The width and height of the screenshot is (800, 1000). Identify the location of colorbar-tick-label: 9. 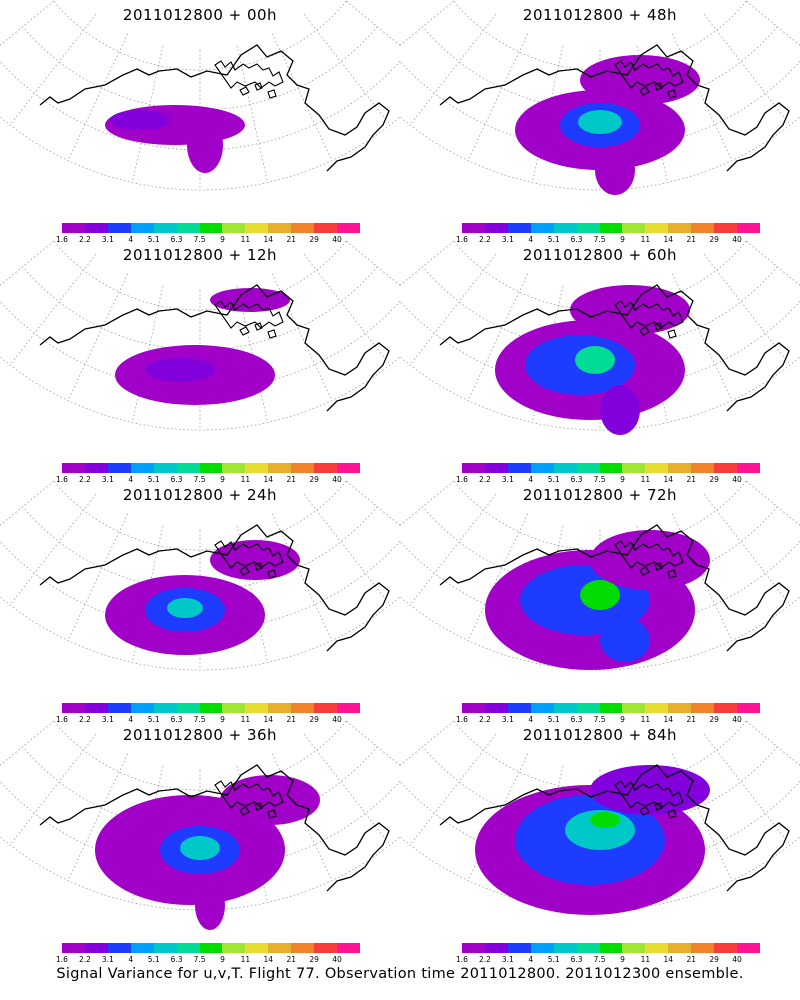
(222, 479).